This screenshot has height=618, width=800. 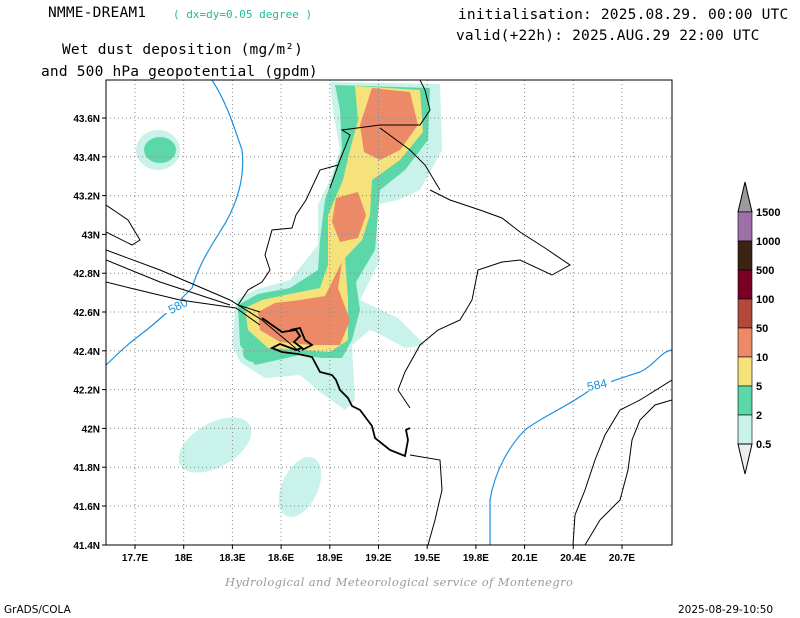 What do you see at coordinates (91, 429) in the screenshot?
I see `lat-tick-label: 42N` at bounding box center [91, 429].